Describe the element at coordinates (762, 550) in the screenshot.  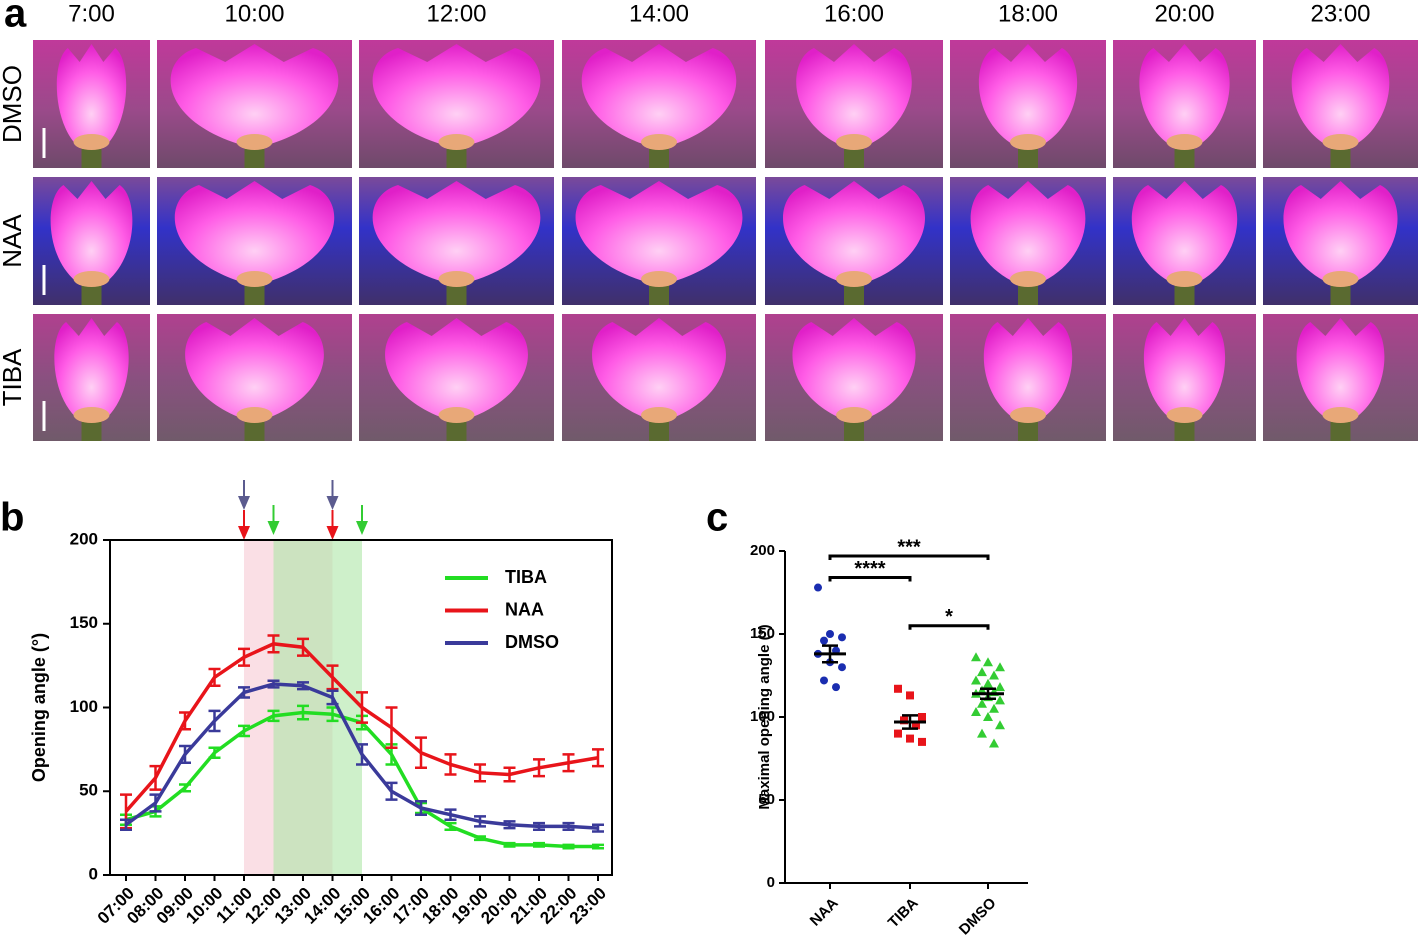
I see `y-tick-label: 200` at that location.